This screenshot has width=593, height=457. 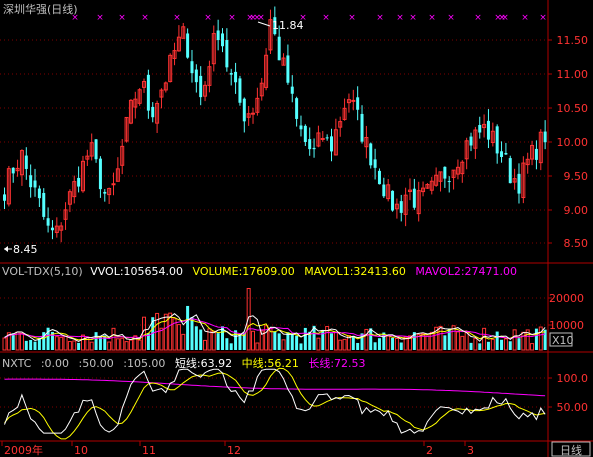 I want to click on low-price-marker: 8.45, so click(x=25, y=249).